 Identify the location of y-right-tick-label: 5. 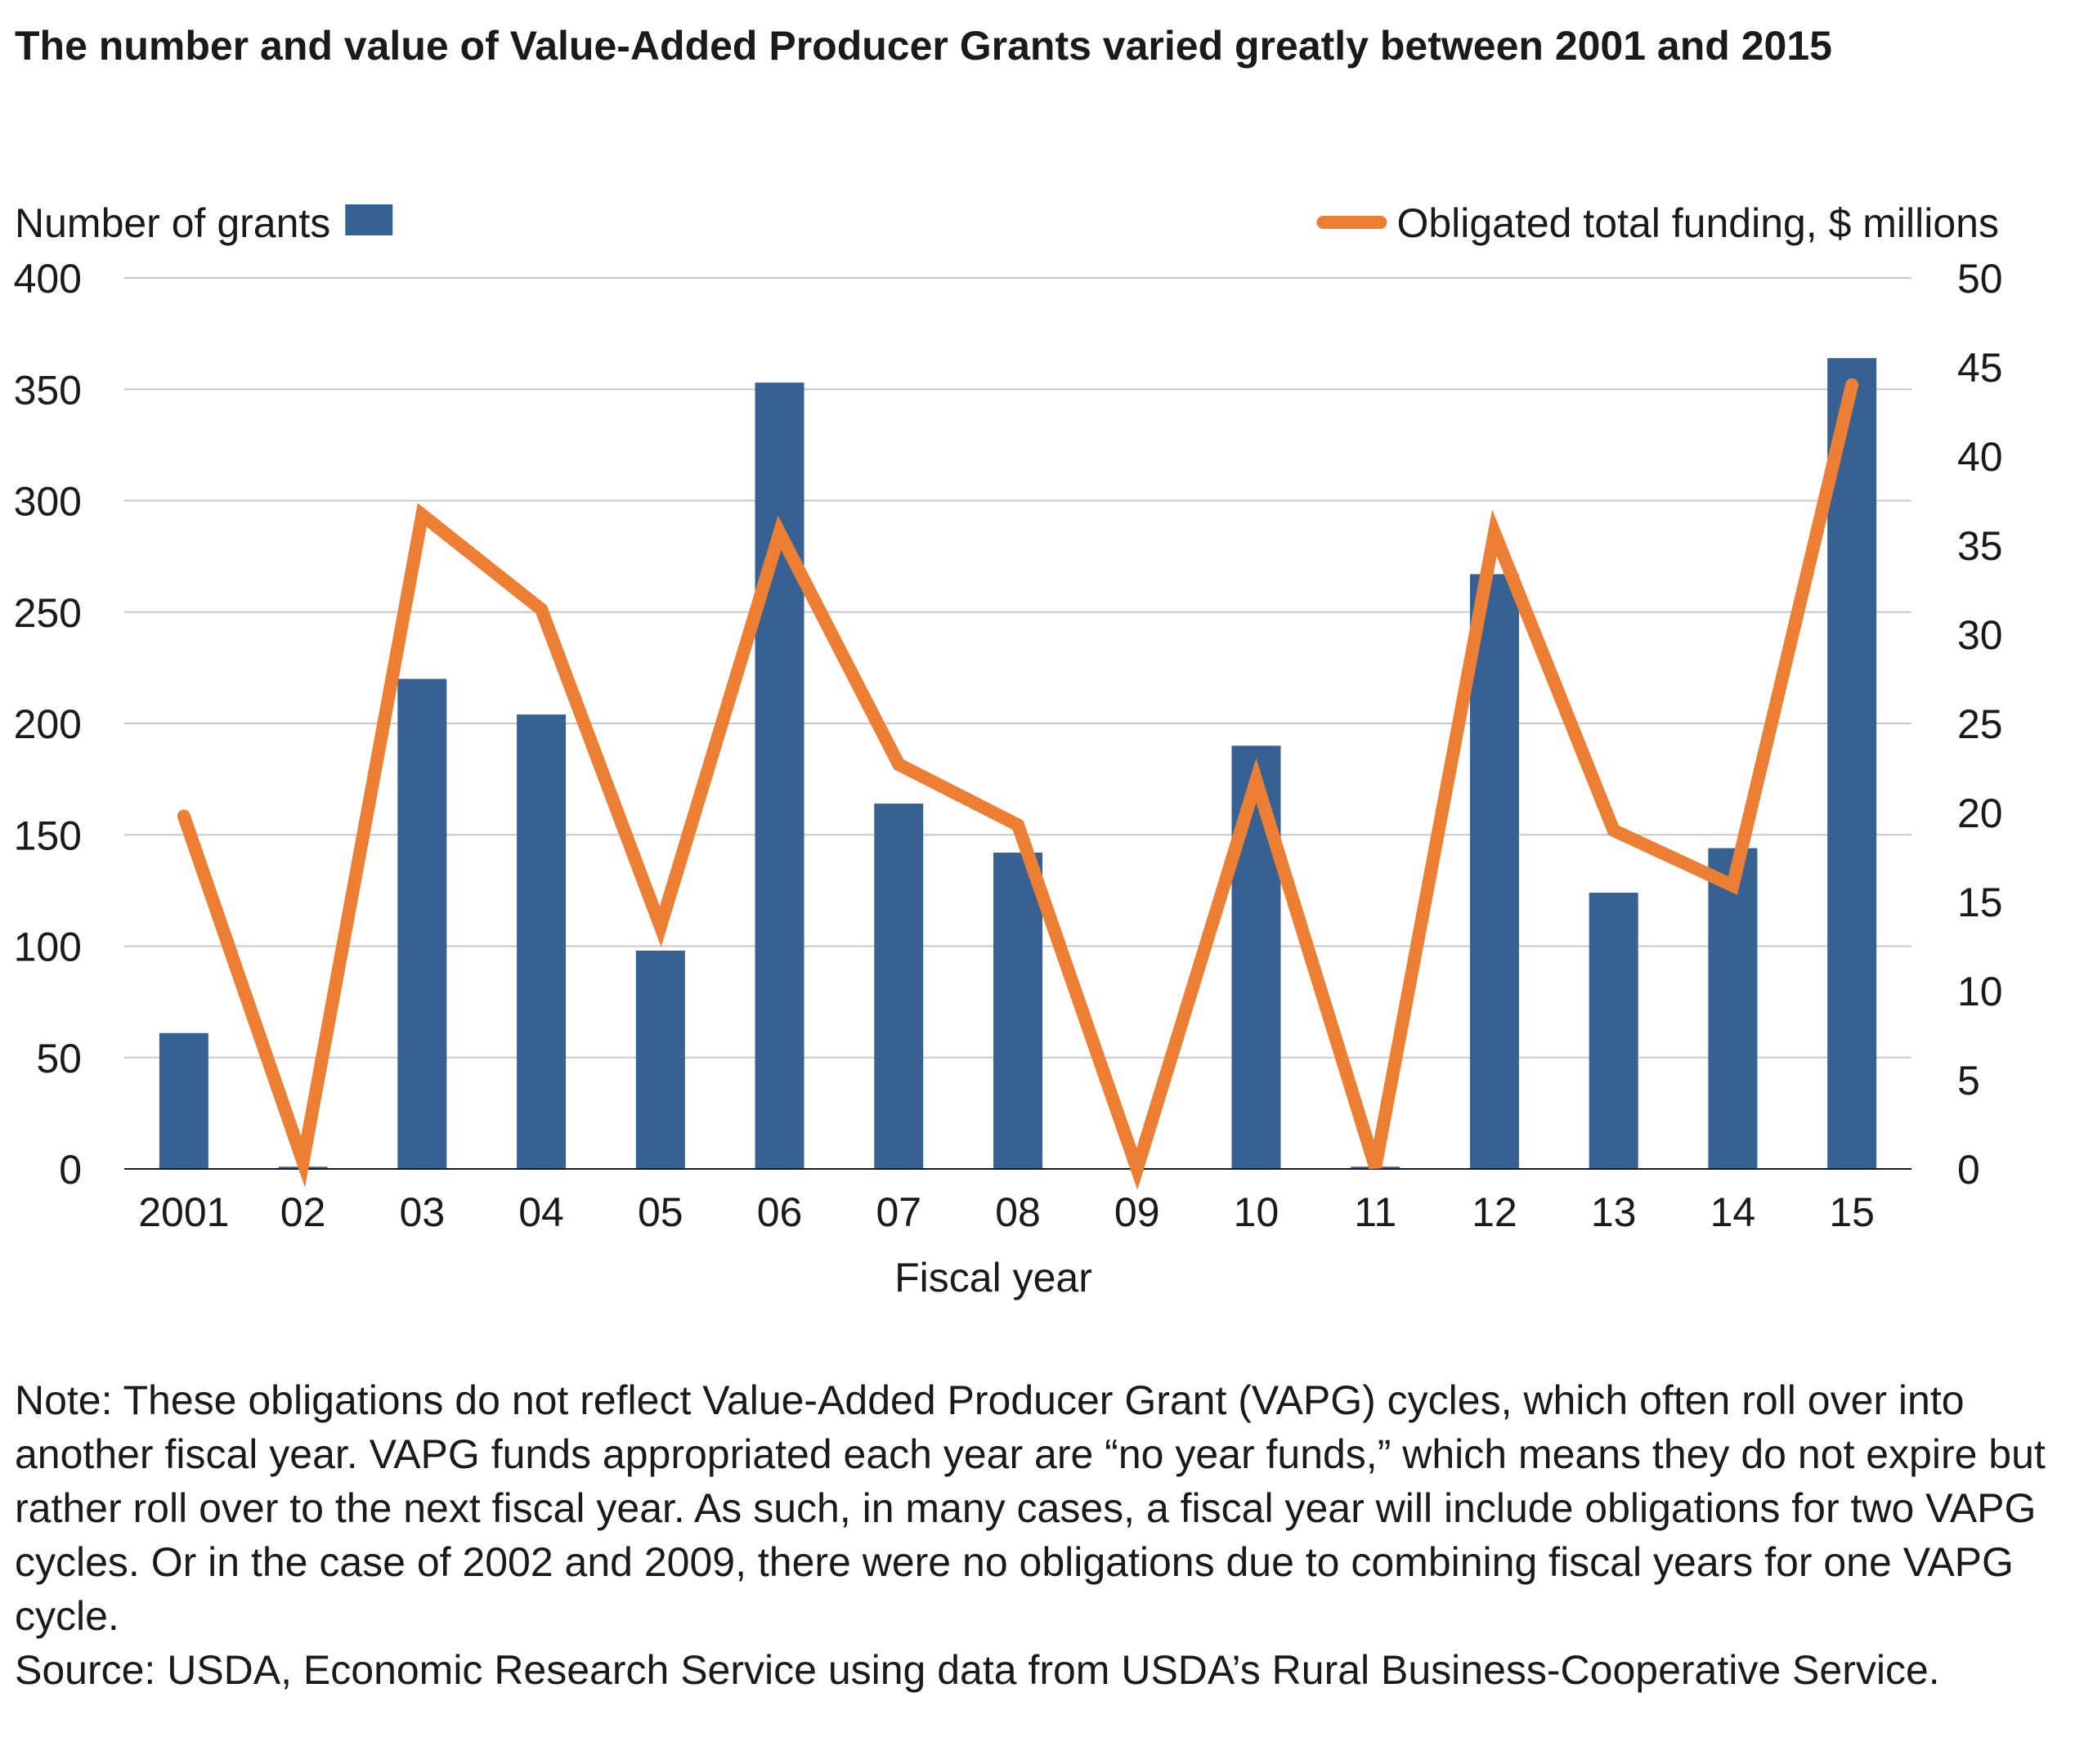
(1968, 1081).